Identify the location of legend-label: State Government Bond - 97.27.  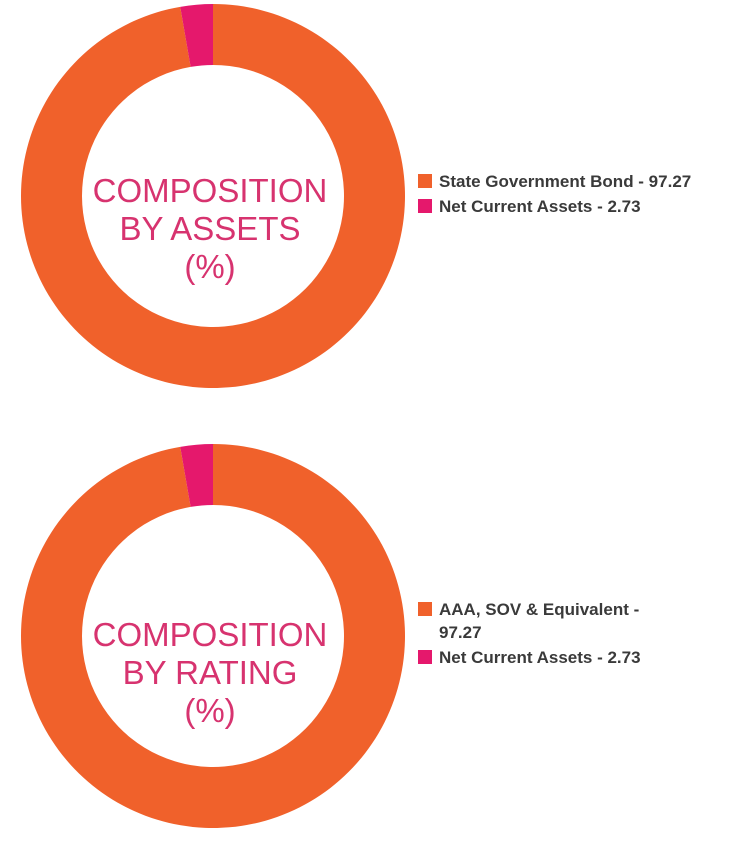
(565, 181).